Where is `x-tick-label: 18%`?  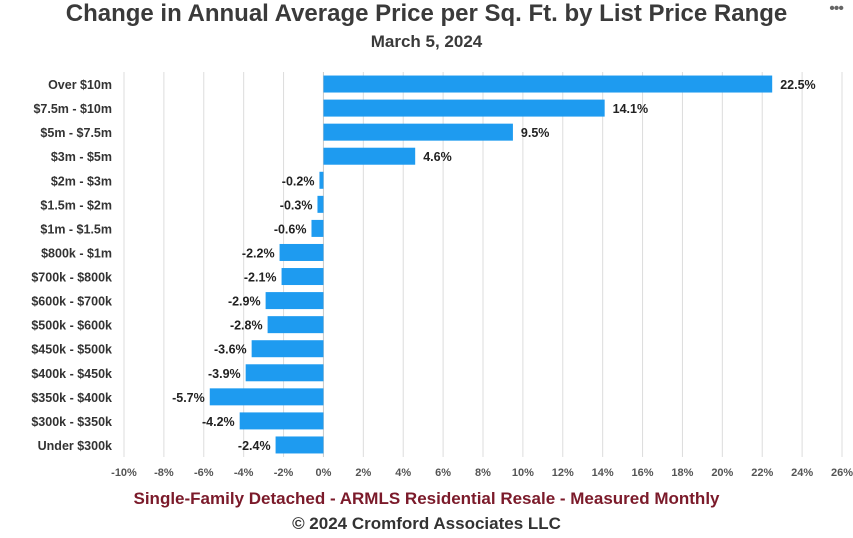
x-tick-label: 18% is located at coordinates (682, 473).